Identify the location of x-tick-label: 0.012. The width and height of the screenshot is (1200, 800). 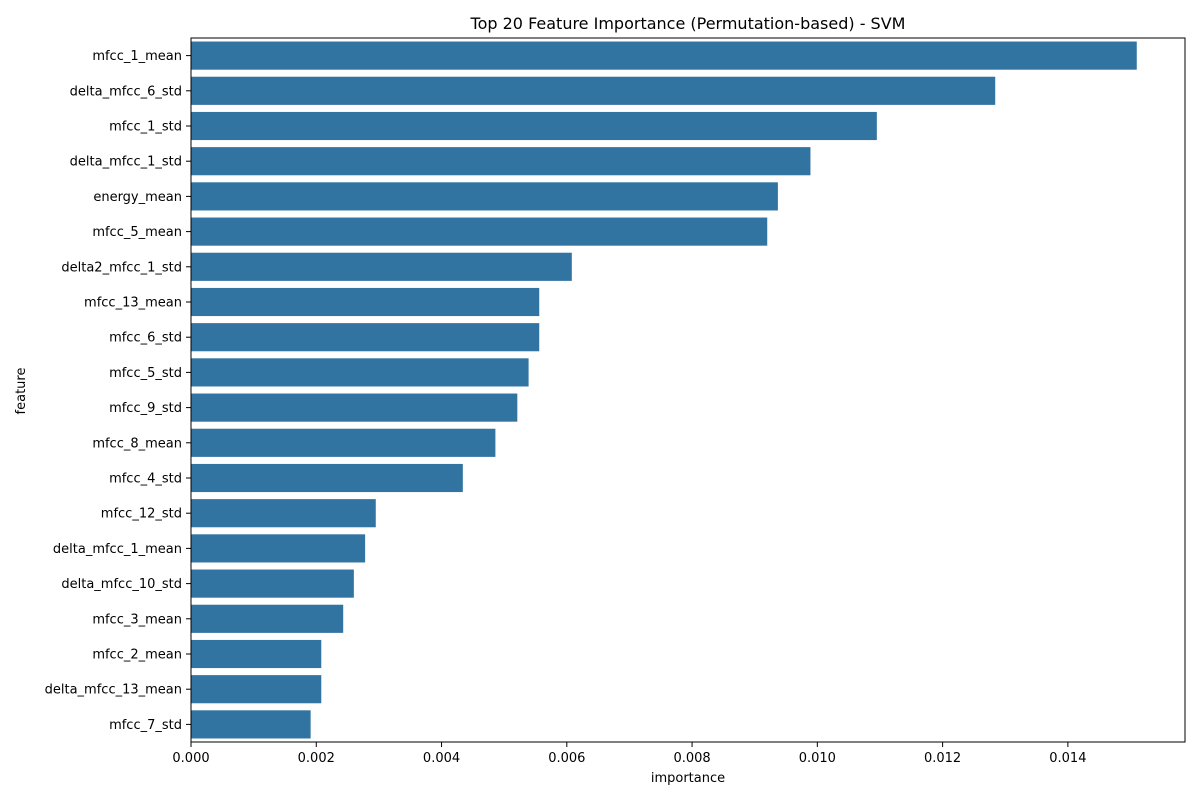
(942, 758).